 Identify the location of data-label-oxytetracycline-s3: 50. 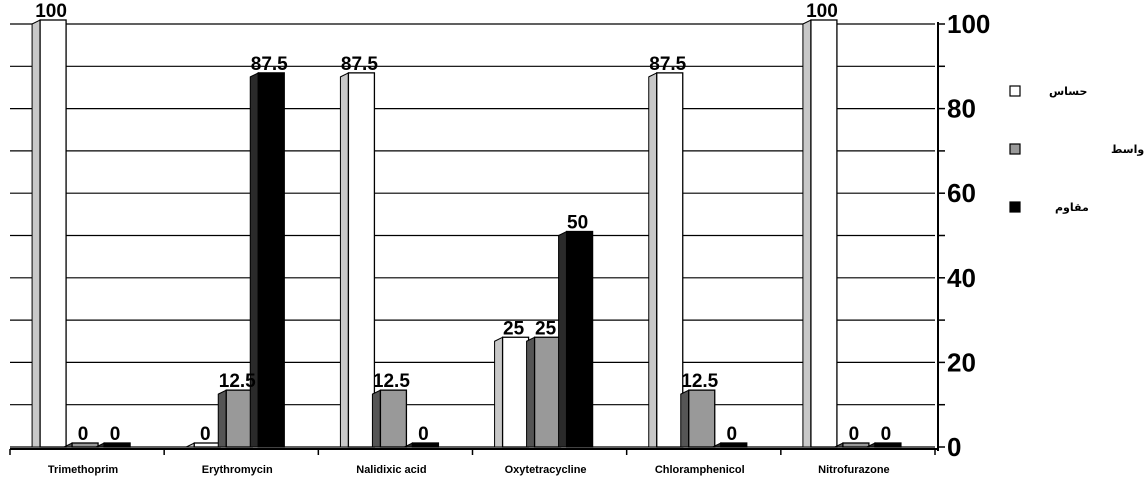
(577, 223).